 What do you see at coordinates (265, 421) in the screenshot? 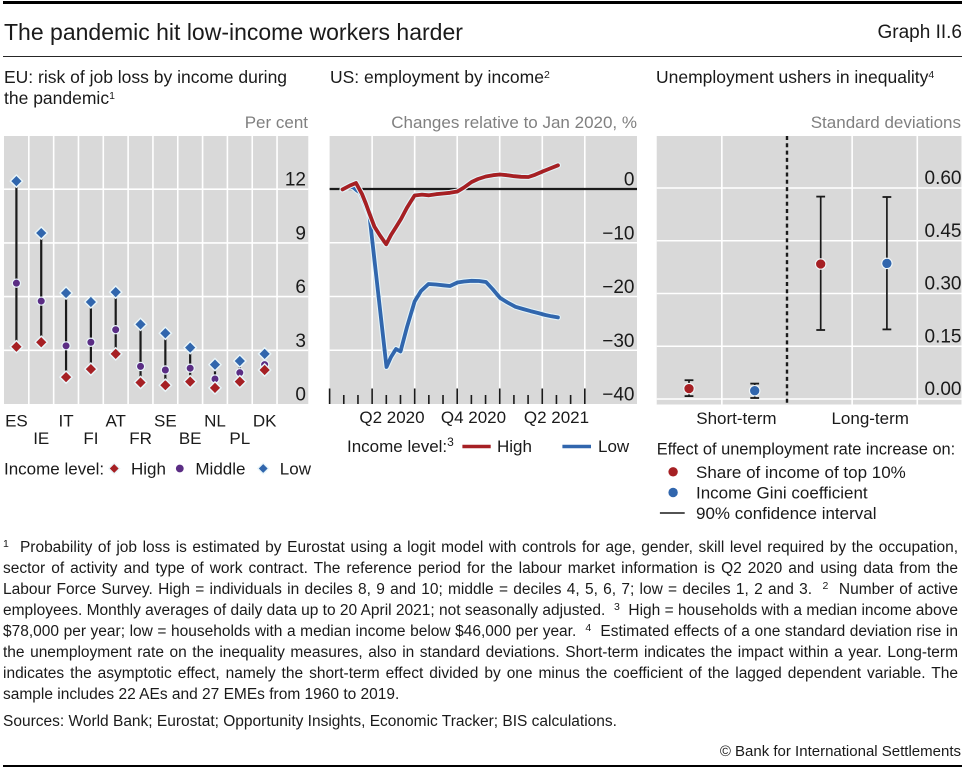
I see `svg-text: DK` at bounding box center [265, 421].